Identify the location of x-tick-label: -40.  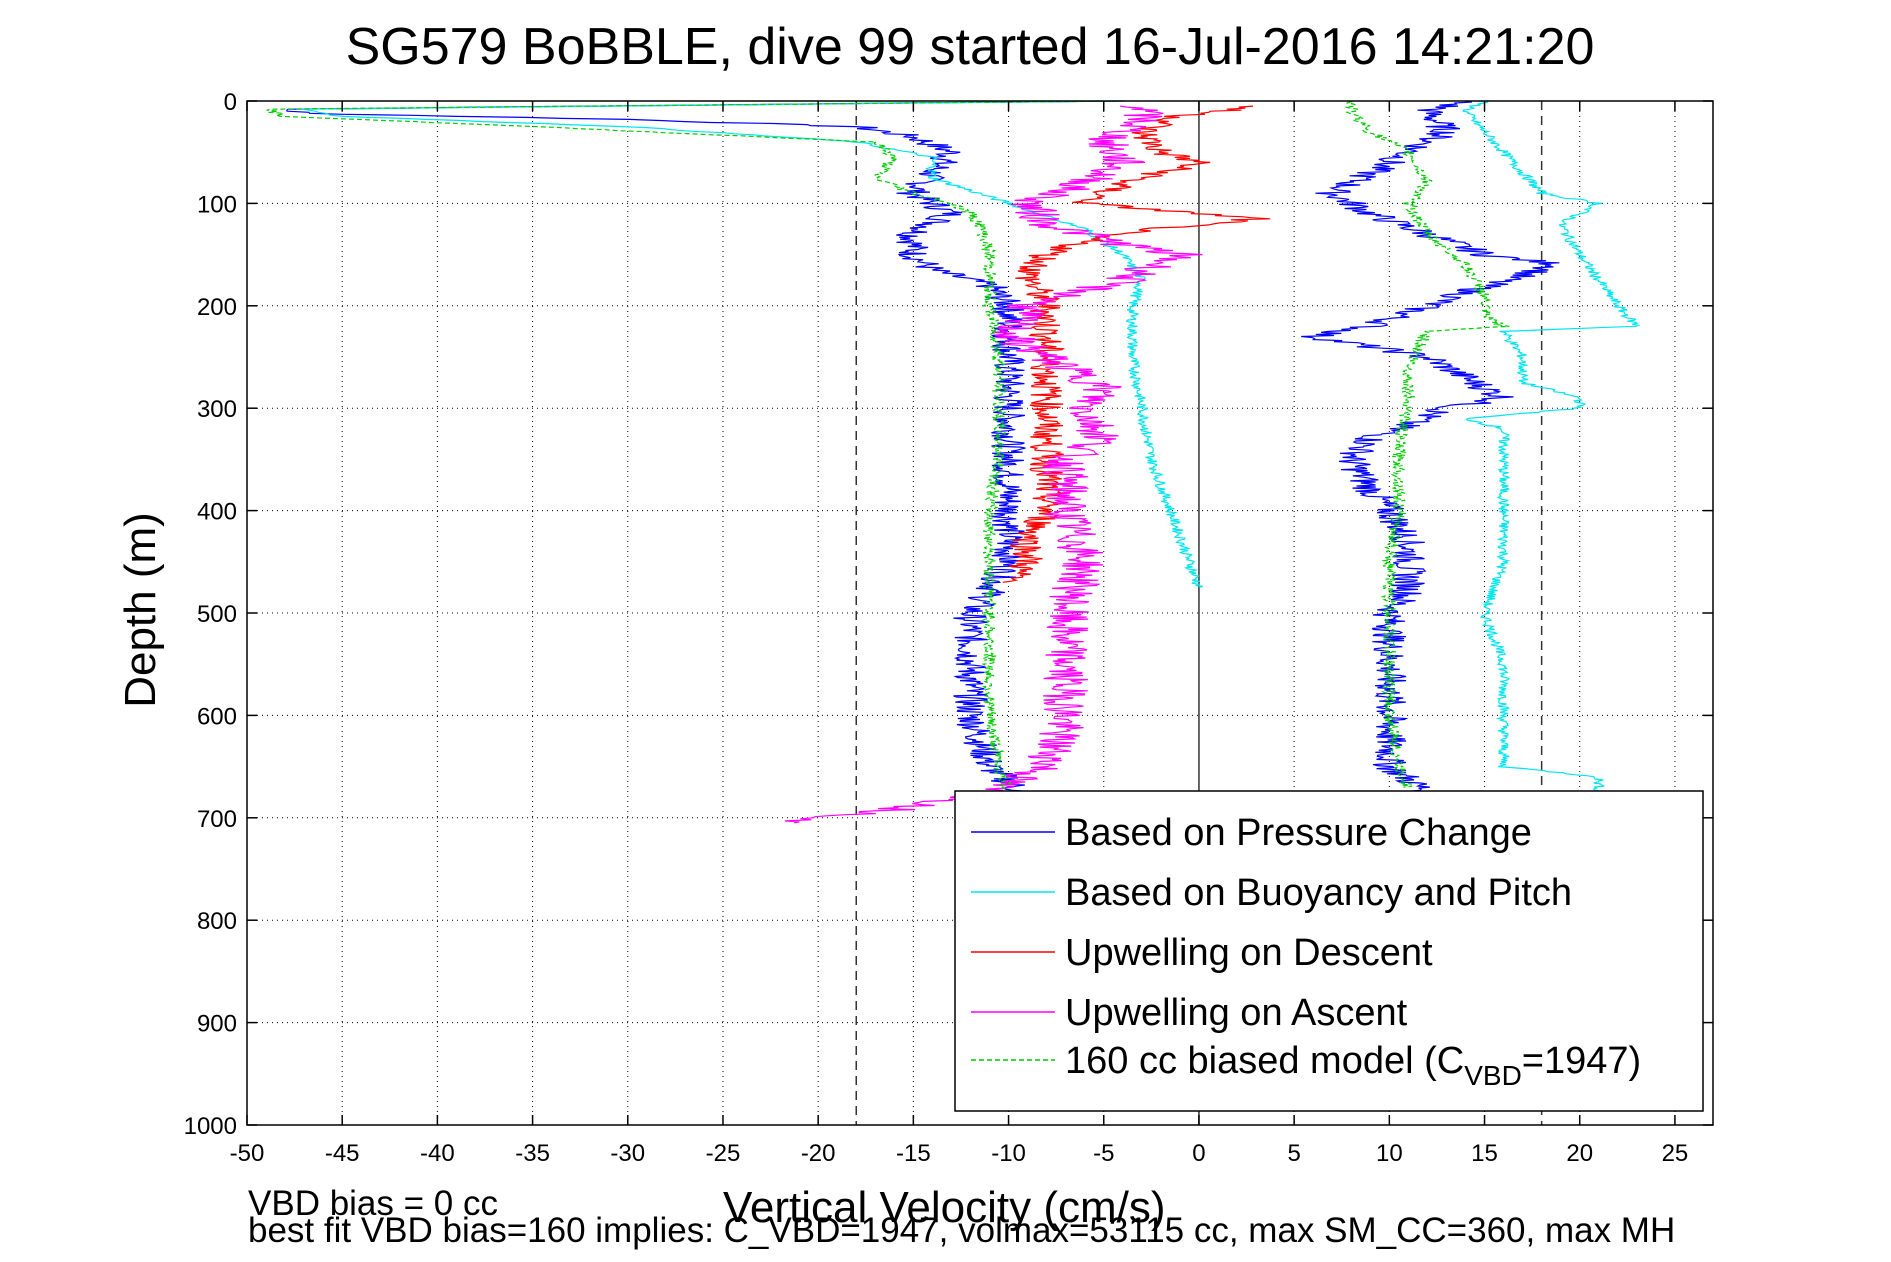
(437, 1153).